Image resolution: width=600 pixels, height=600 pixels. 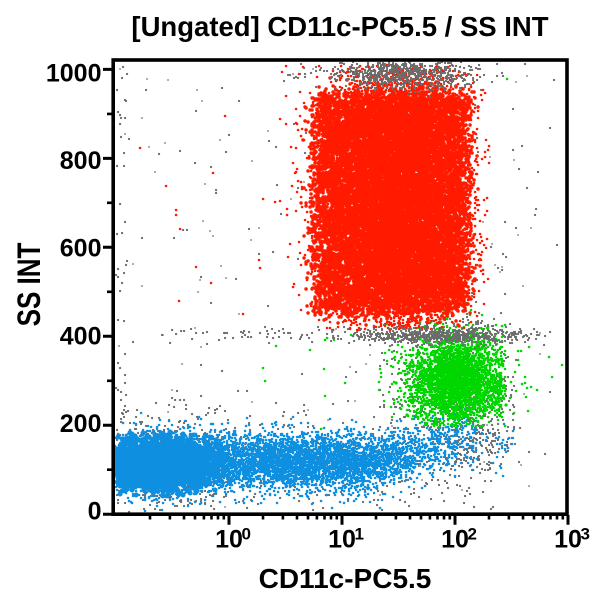 What do you see at coordinates (585, 534) in the screenshot?
I see `svg-text: 3` at bounding box center [585, 534].